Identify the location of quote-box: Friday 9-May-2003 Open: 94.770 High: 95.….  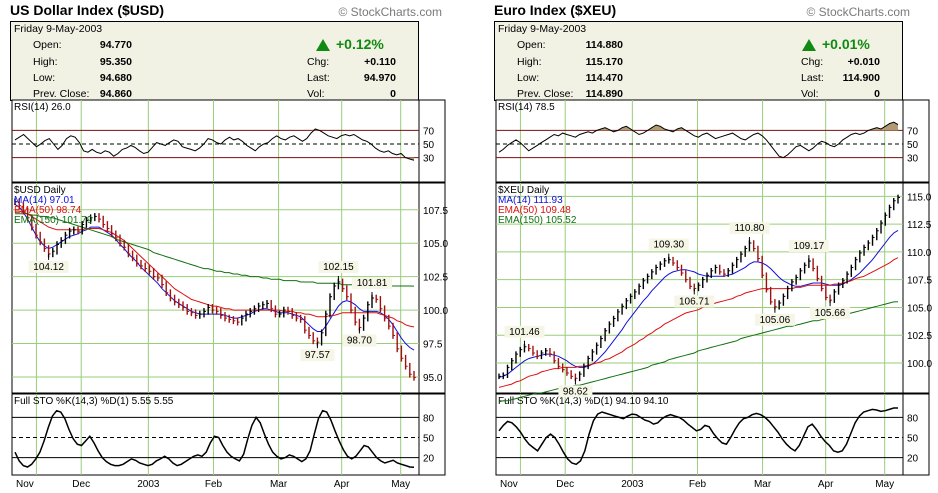
(214, 61).